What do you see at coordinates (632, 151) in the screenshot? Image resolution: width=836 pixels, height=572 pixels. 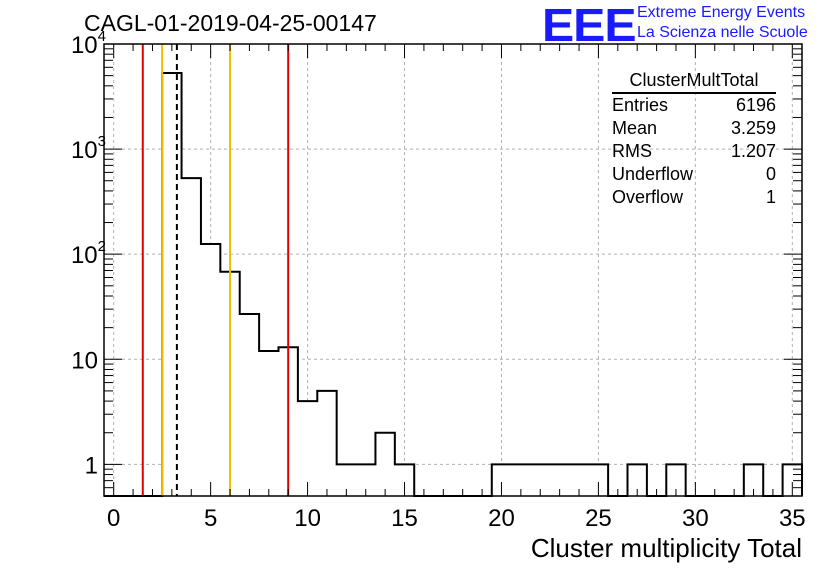 I see `stat-label: RMS` at bounding box center [632, 151].